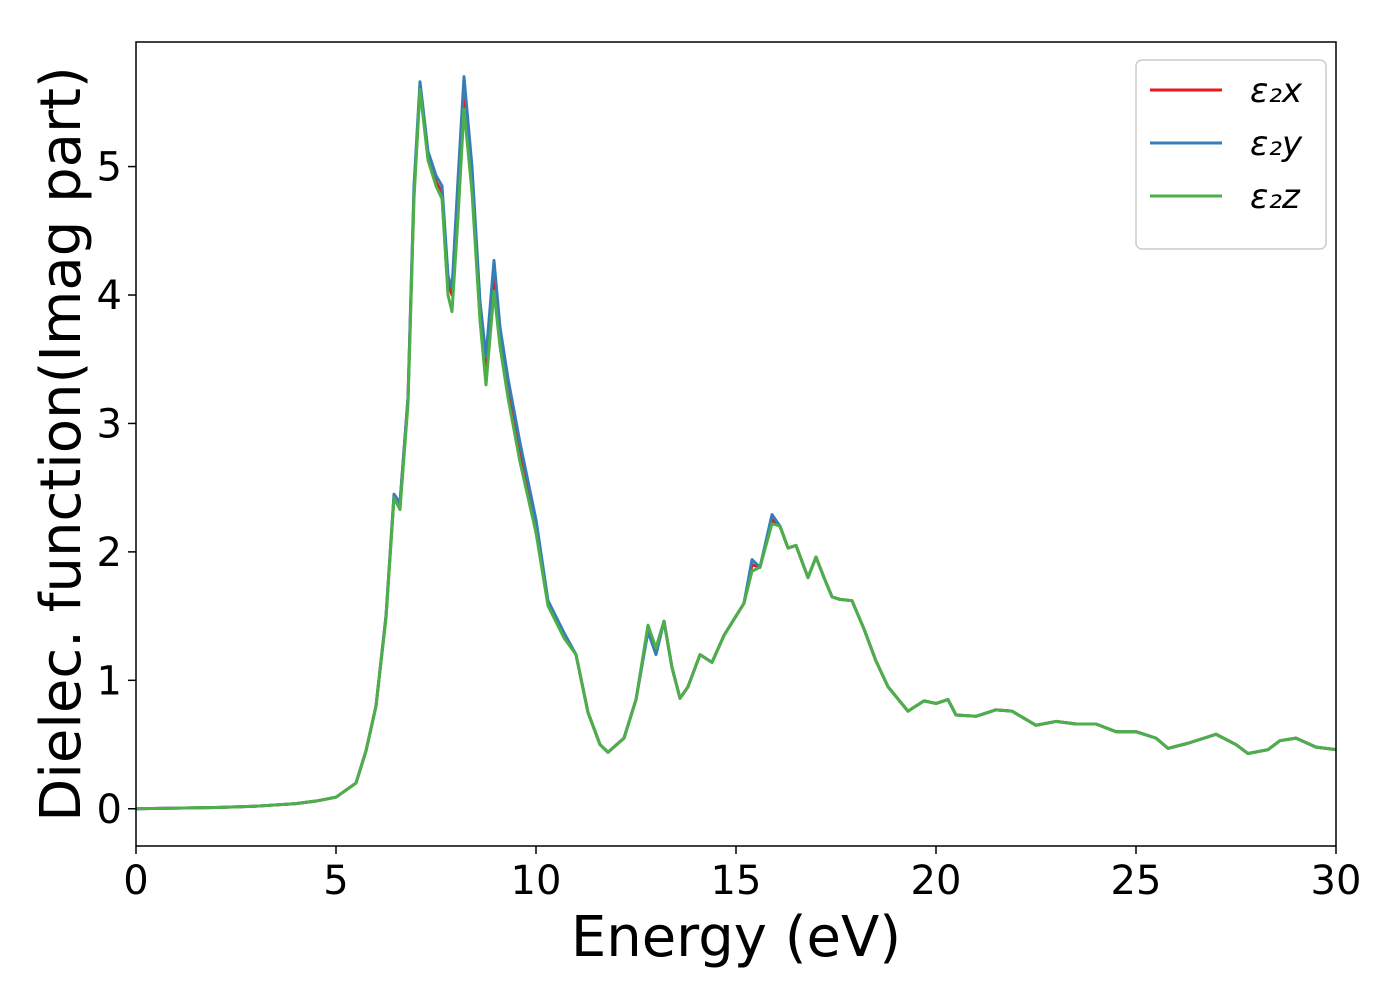 The width and height of the screenshot is (1400, 1000). What do you see at coordinates (1136, 881) in the screenshot?
I see `x-tick-label: 25` at bounding box center [1136, 881].